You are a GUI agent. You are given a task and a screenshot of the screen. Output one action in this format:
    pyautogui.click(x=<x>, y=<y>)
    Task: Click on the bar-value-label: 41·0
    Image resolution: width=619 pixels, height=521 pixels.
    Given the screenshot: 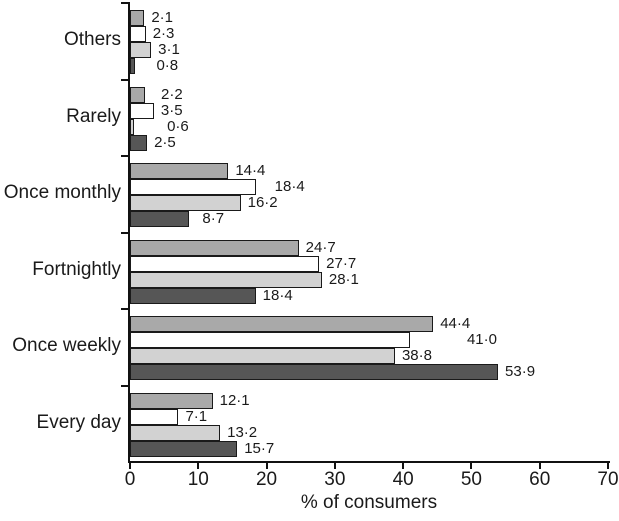 What is the action you would take?
    pyautogui.click(x=481, y=339)
    